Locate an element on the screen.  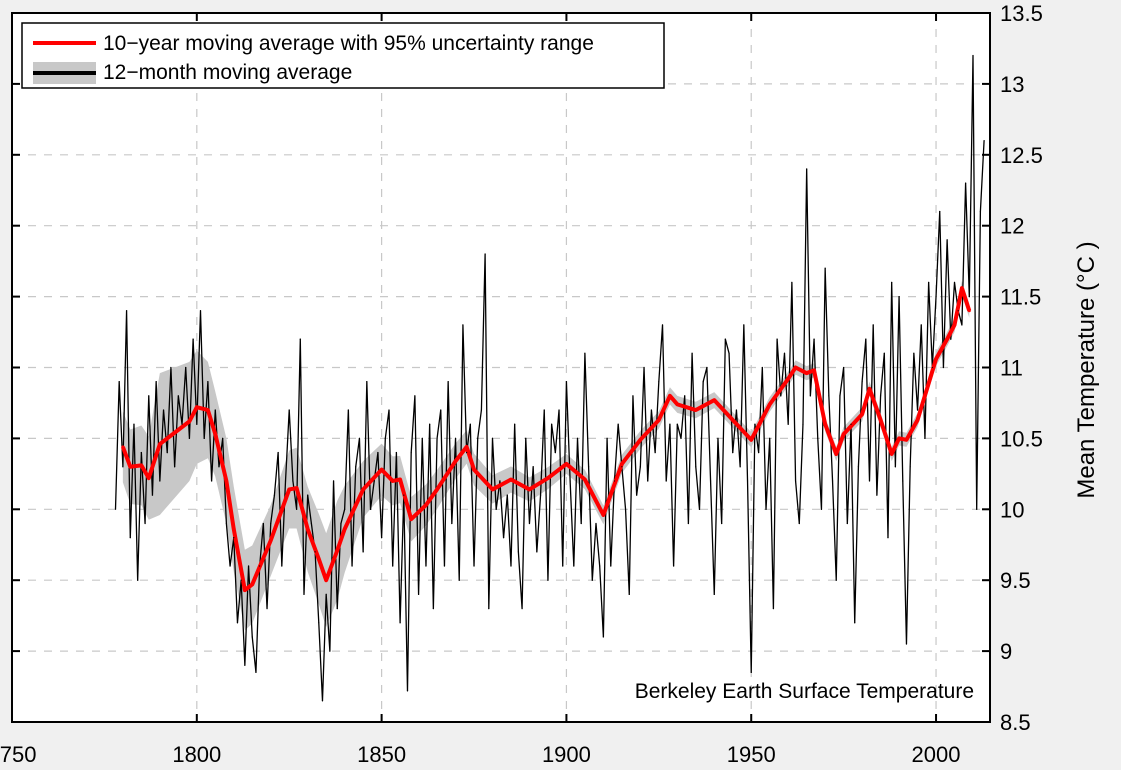
x-tick-label: 1800 is located at coordinates (196, 754).